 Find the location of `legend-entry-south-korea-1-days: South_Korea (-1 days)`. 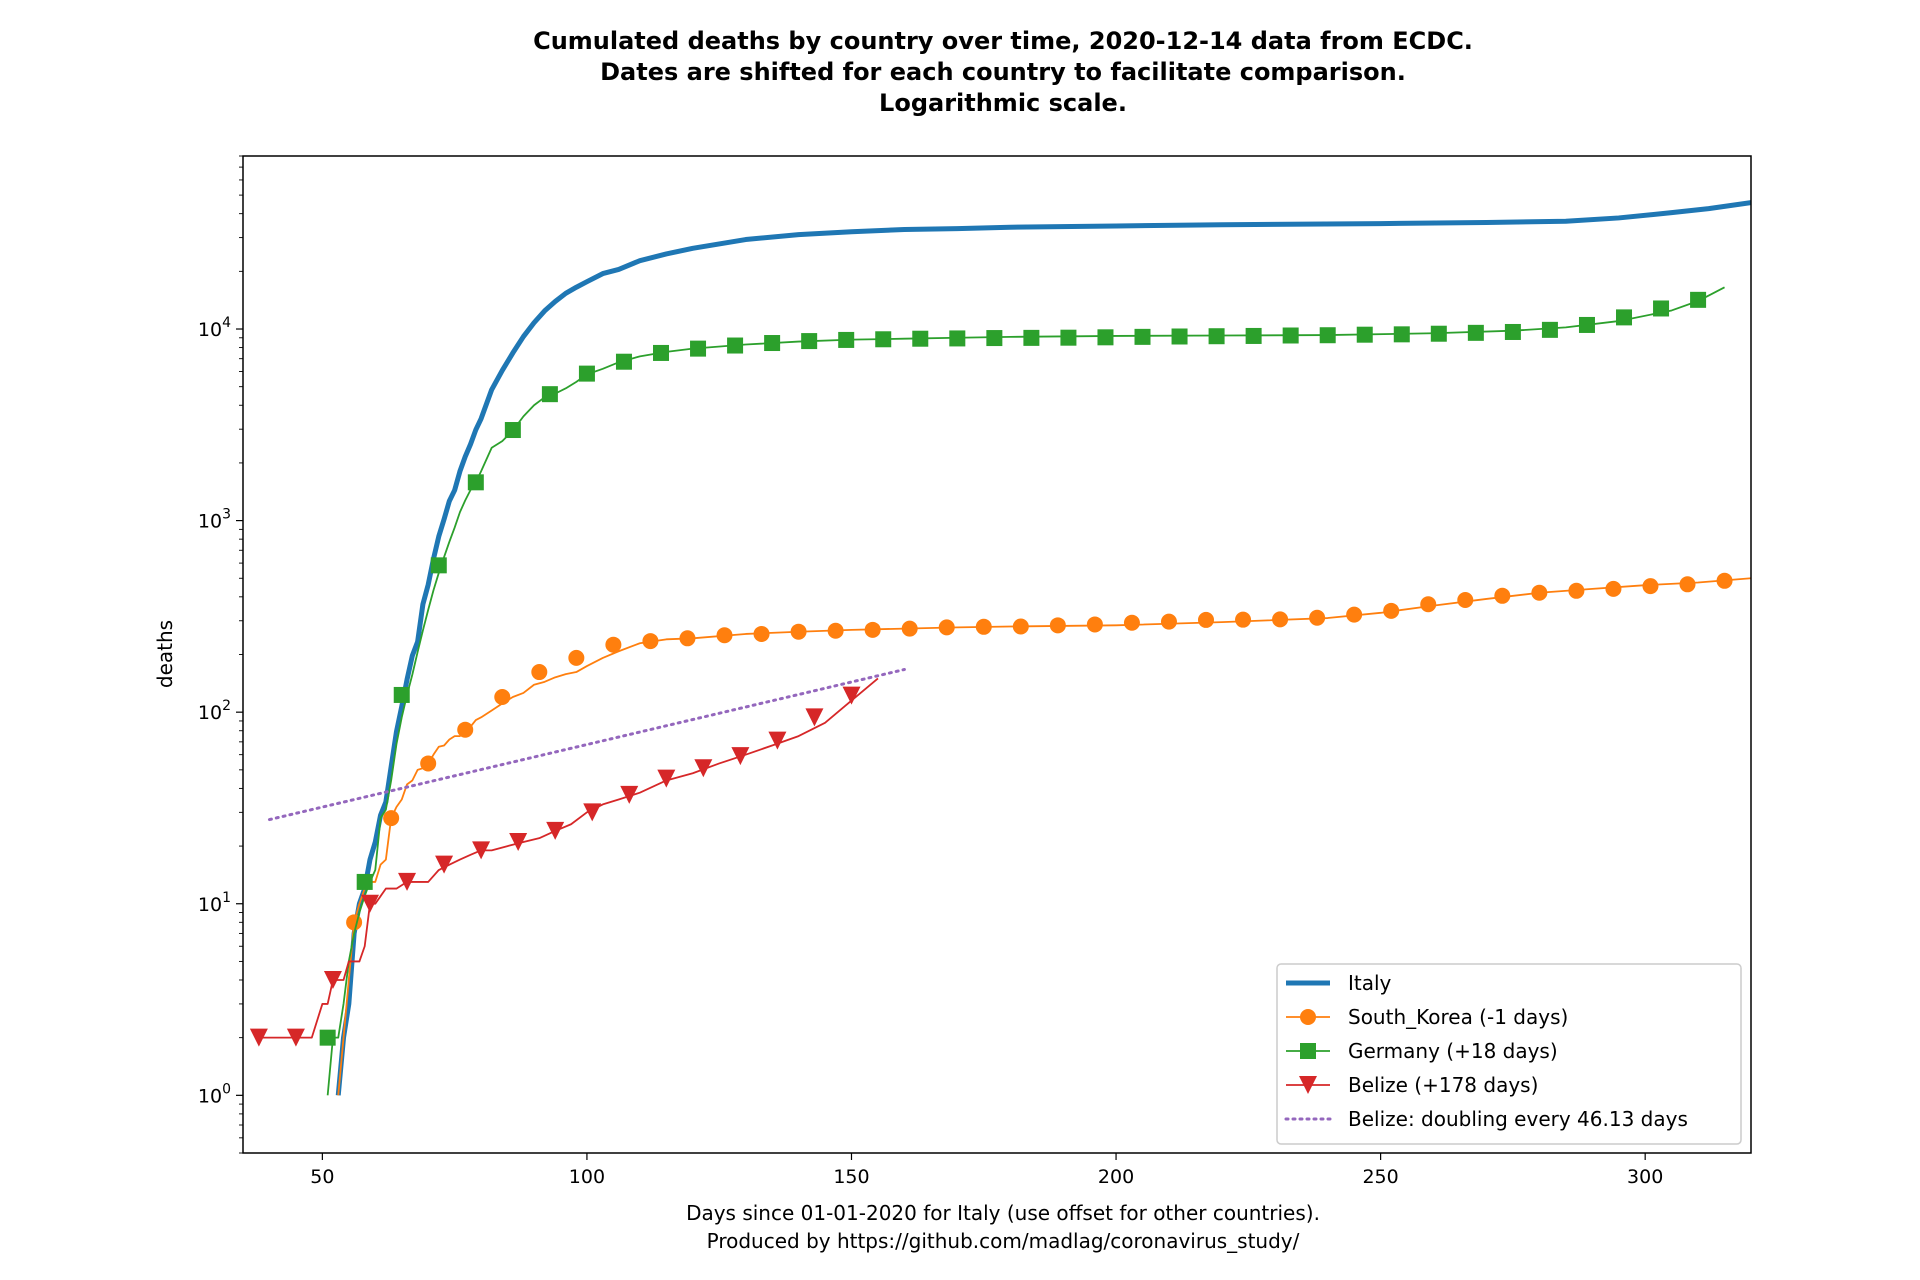

legend-entry-south-korea-1-days: South_Korea (-1 days) is located at coordinates (1427, 1017).